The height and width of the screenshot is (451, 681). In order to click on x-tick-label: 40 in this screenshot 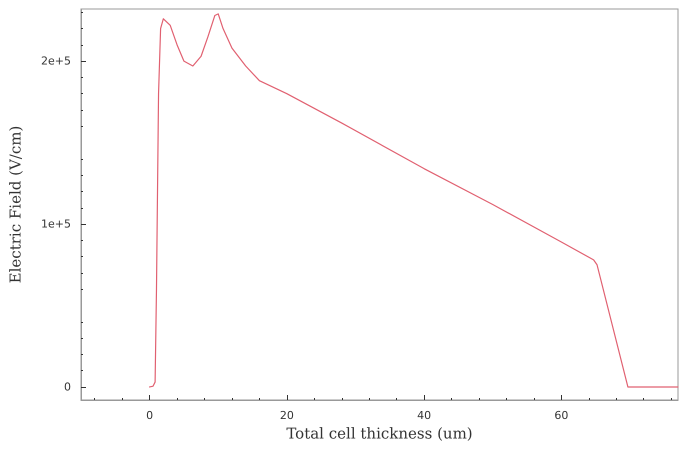, I will do `click(424, 415)`.